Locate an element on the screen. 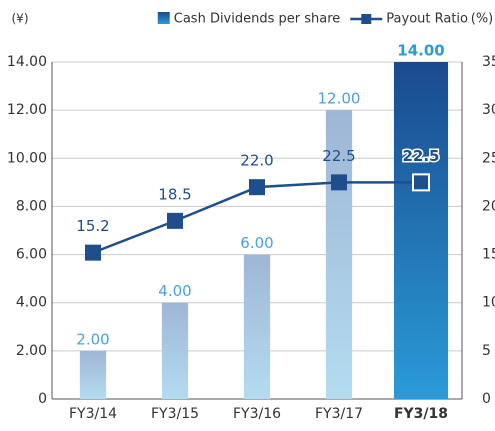  legend-marker is located at coordinates (366, 19).